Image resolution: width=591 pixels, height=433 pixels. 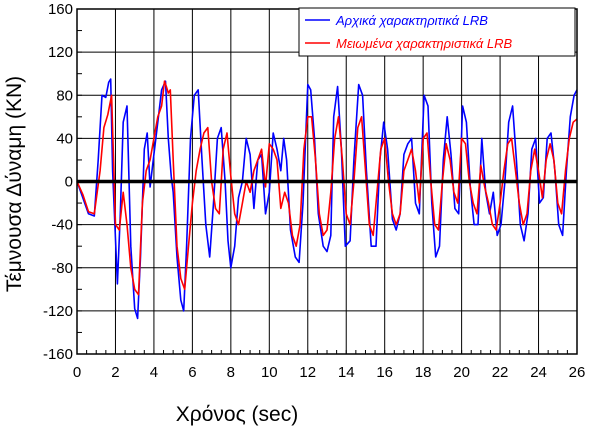 I want to click on x-tick-label: 26, so click(x=577, y=372).